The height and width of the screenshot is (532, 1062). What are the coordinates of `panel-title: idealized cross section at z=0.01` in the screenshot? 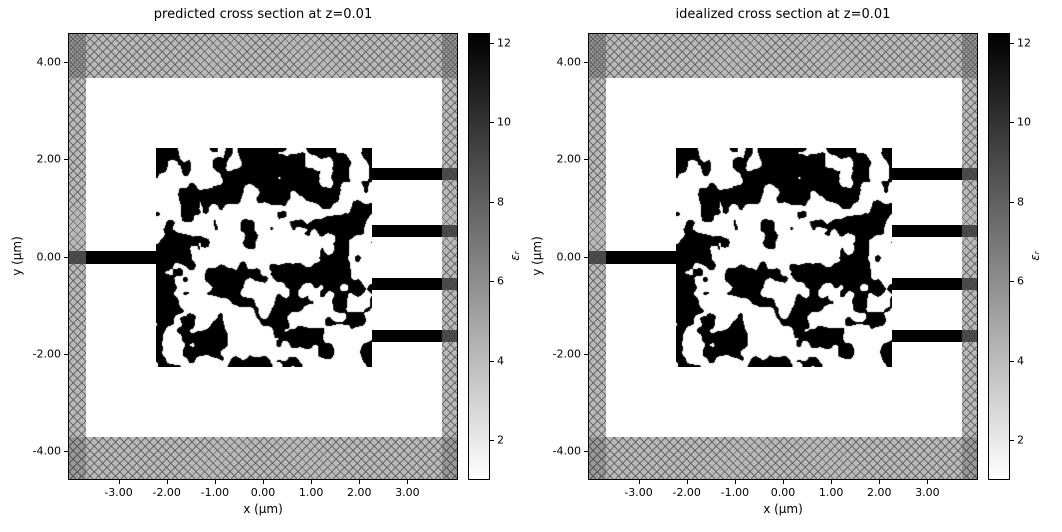 It's located at (783, 14).